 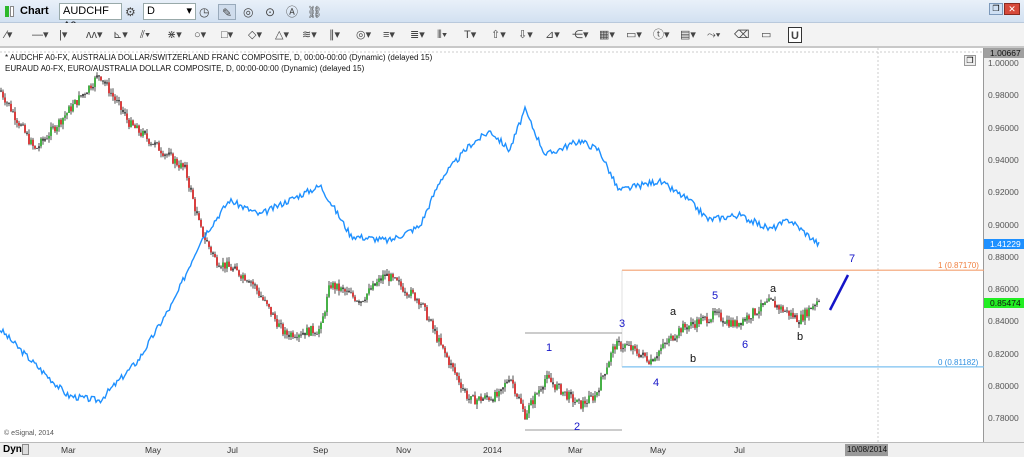 I want to click on rectangle-tool-icon: □▾, so click(x=227, y=35).